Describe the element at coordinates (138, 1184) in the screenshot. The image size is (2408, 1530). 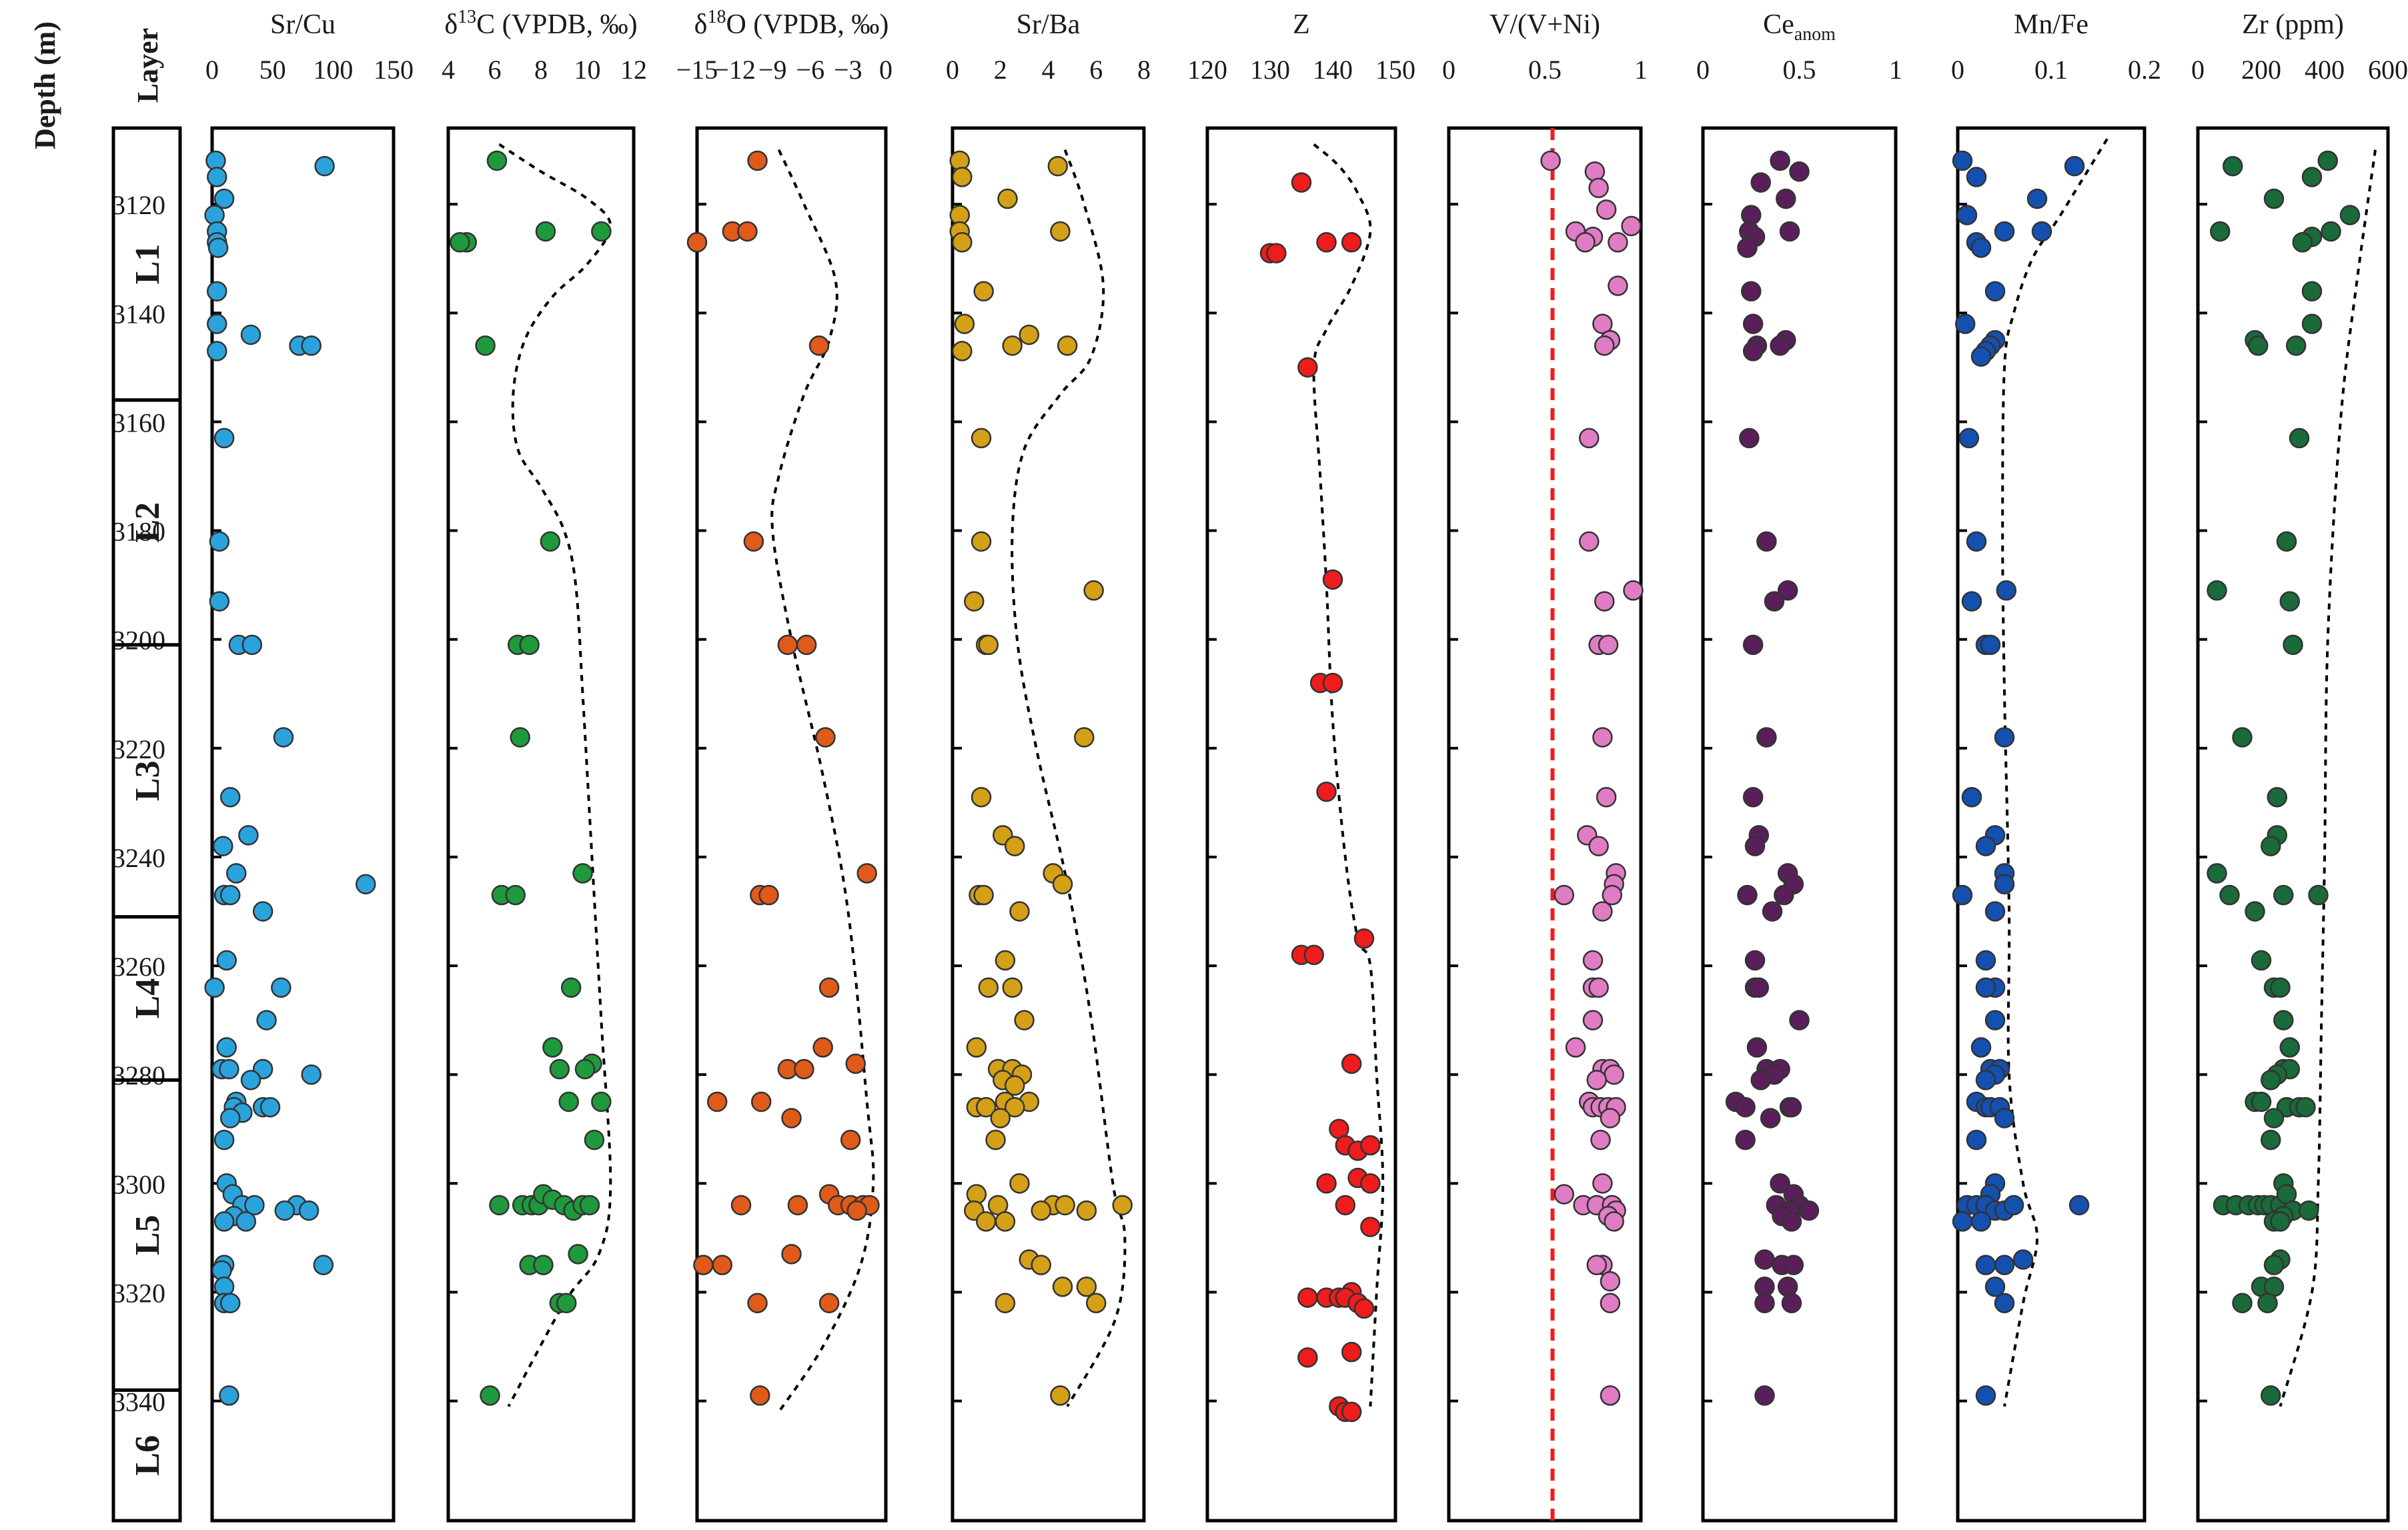
I see `depth-tick-label: 3300` at that location.